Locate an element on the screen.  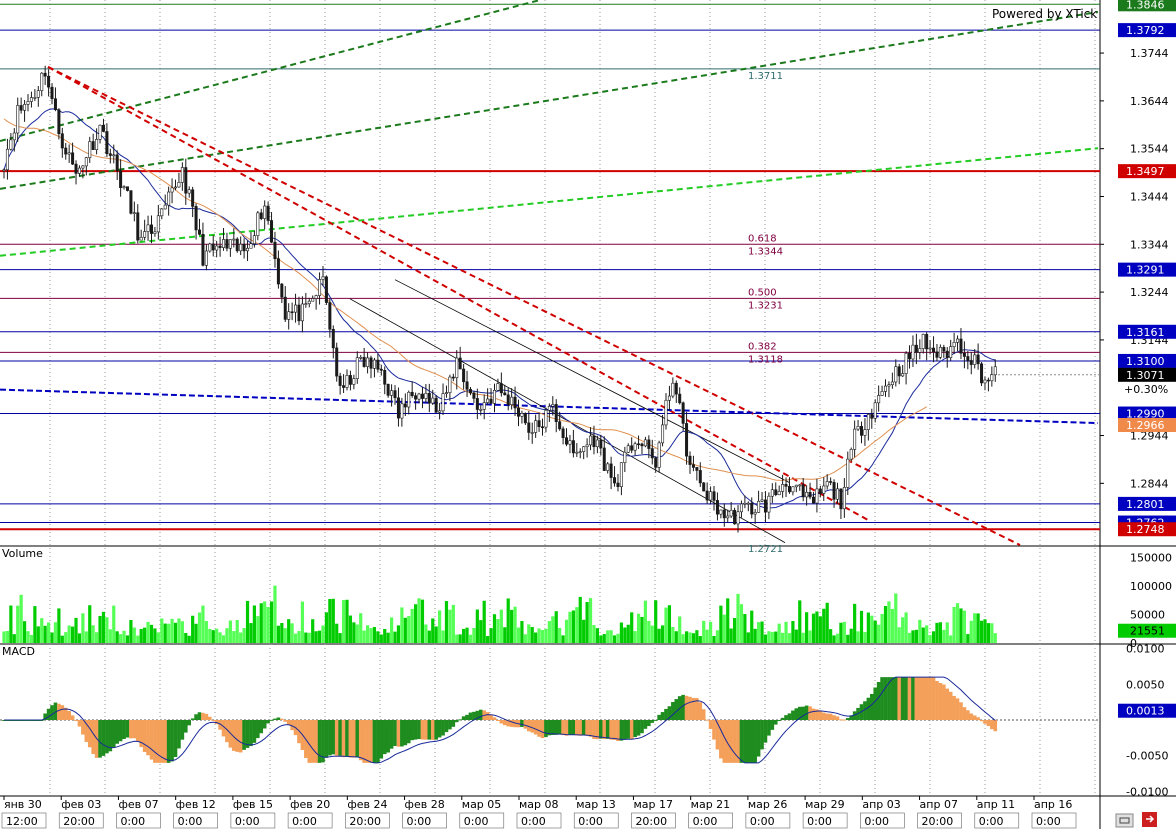
level-tag-label: 1.2966 is located at coordinates (1145, 425).